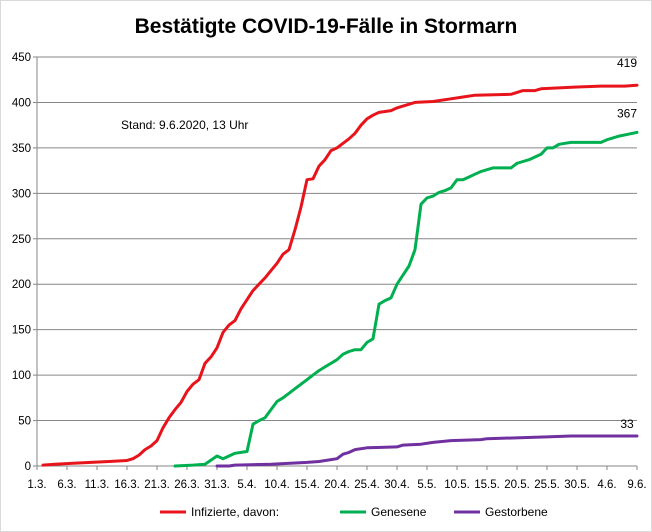 The height and width of the screenshot is (532, 652). I want to click on x-tick-label: 25.4., so click(367, 485).